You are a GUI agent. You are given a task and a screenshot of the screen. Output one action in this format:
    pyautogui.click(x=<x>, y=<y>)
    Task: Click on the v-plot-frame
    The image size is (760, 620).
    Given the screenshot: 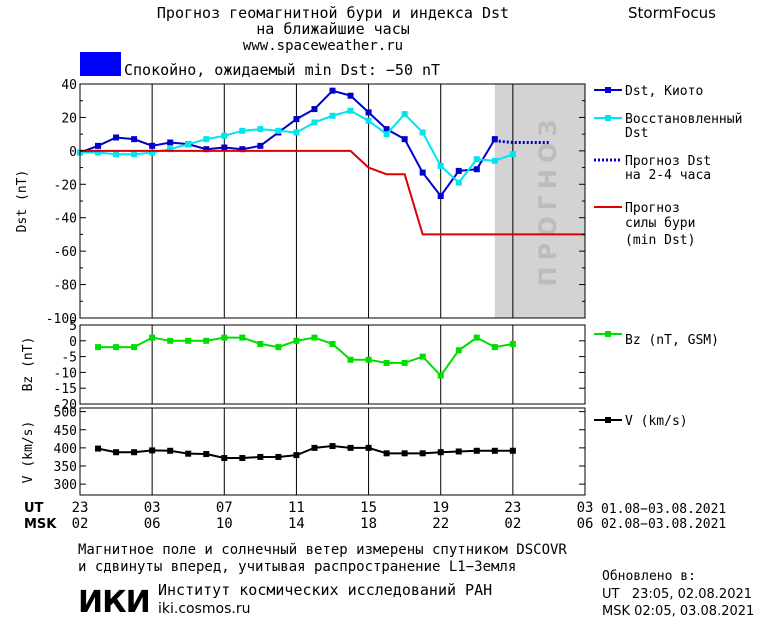 What is the action you would take?
    pyautogui.click(x=332, y=451)
    